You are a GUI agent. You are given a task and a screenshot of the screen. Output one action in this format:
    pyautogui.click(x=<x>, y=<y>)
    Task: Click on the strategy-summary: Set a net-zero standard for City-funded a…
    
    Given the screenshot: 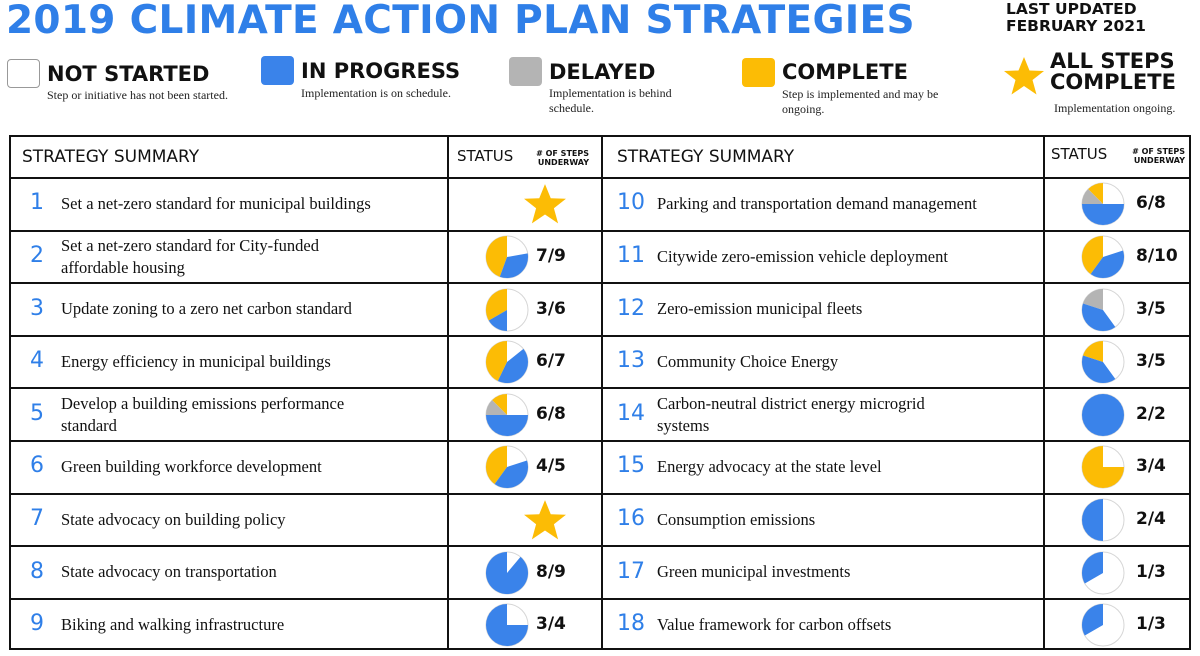 What is the action you would take?
    pyautogui.click(x=251, y=257)
    